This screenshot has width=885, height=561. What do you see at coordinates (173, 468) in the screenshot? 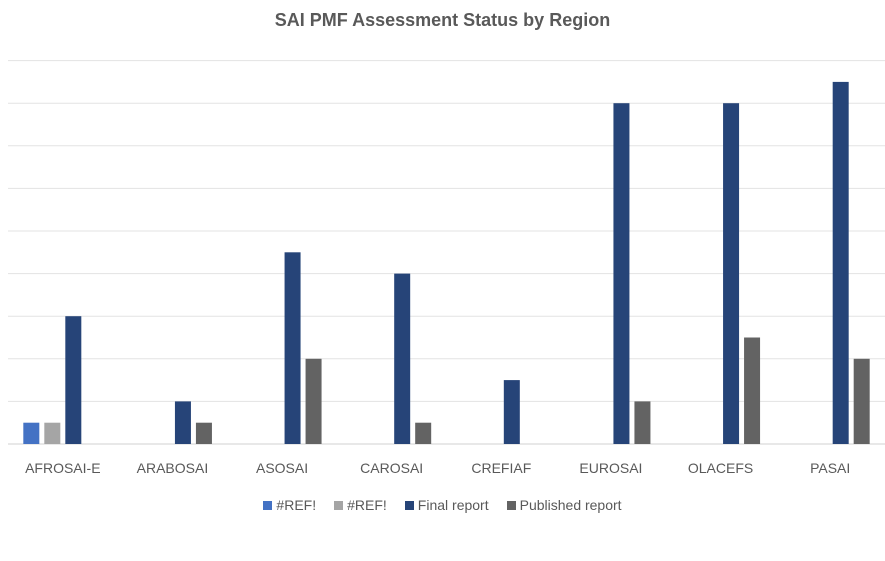
I see `x-tick-label: ARABOSAI` at bounding box center [173, 468].